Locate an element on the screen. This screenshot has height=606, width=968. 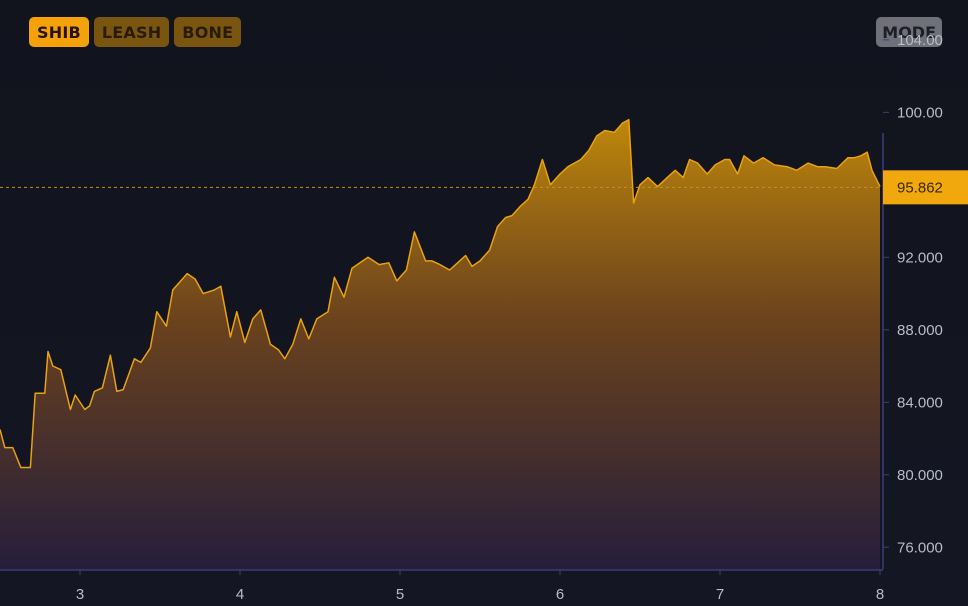
tab-shib: SHIB is located at coordinates (59, 32).